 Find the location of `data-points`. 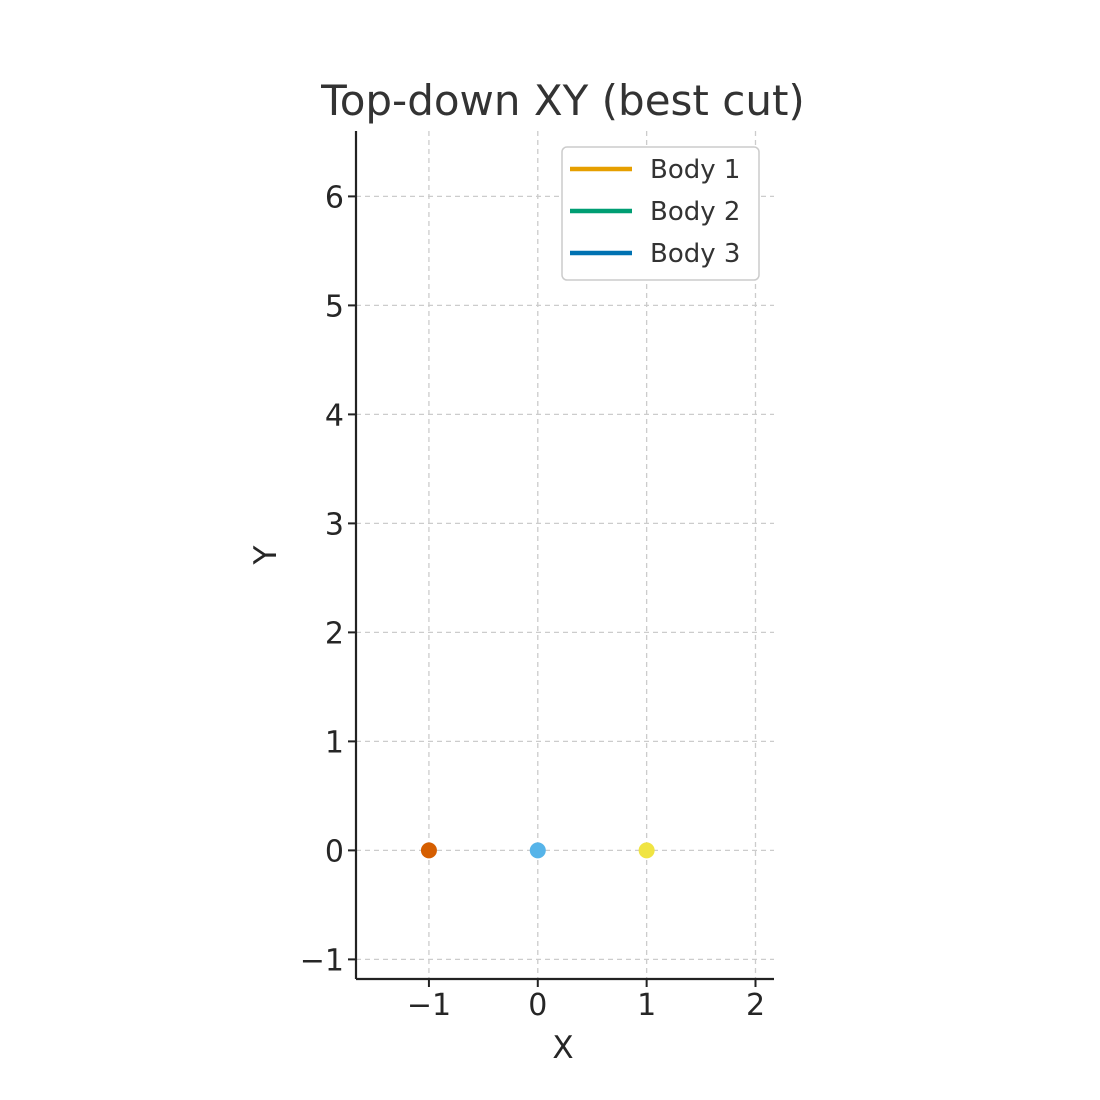

data-points is located at coordinates (537, 850).